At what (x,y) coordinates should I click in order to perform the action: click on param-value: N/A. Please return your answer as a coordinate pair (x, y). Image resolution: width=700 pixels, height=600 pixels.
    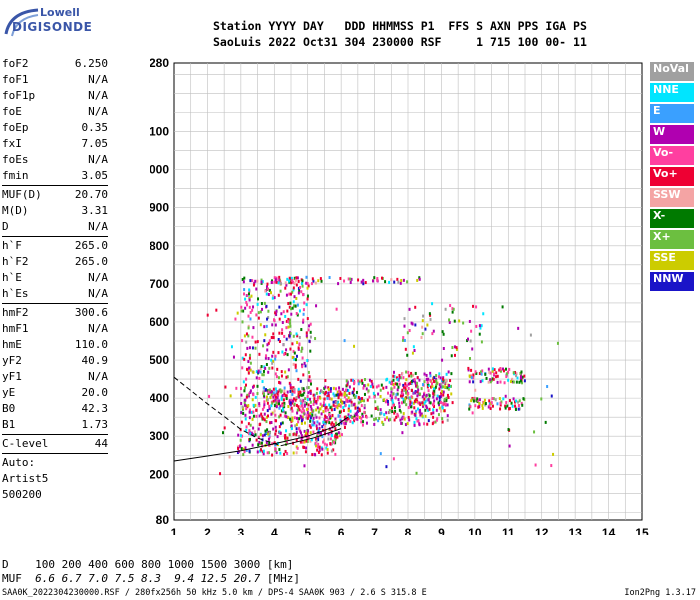
    Looking at the image, I should click on (98, 159).